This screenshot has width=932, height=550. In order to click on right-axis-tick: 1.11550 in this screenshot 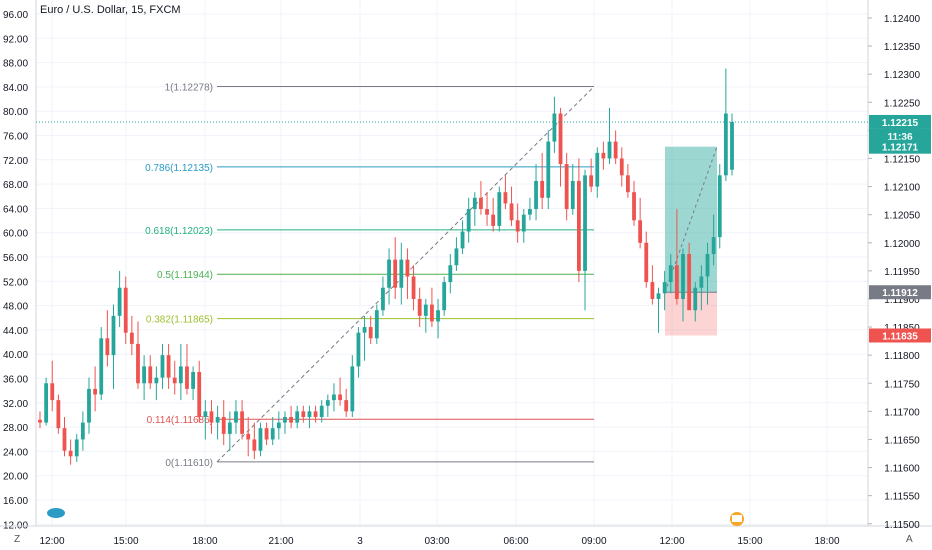, I will do `click(902, 497)`.